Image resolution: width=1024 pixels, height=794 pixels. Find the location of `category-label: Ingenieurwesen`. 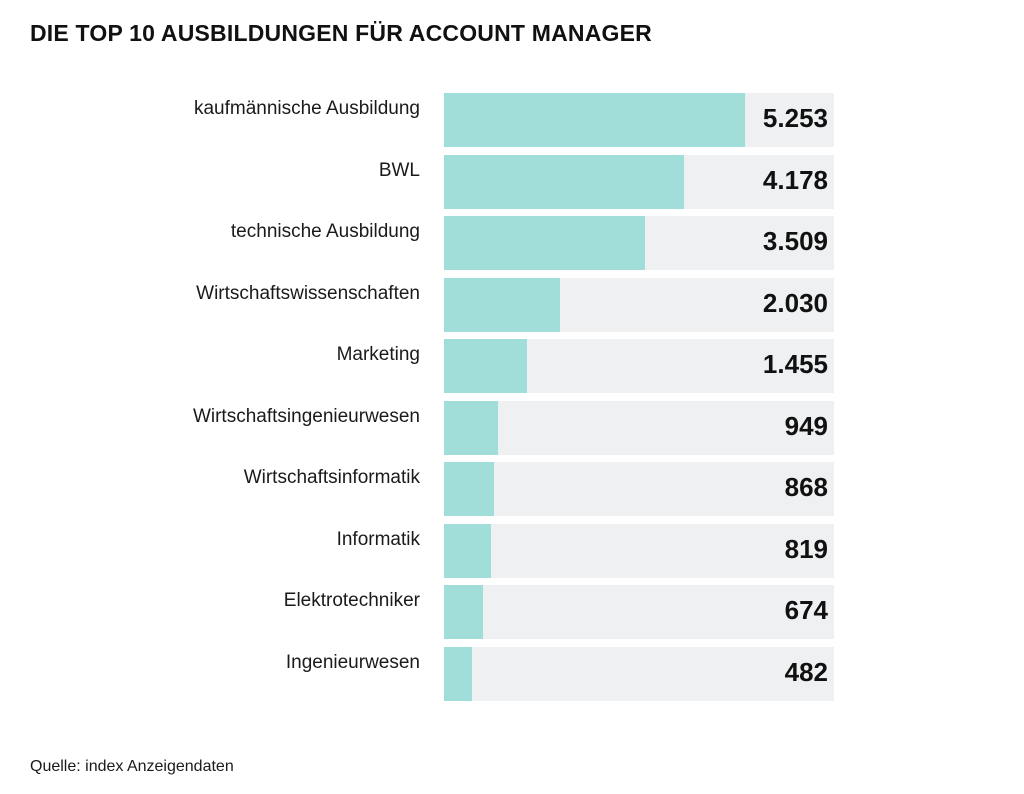

category-label: Ingenieurwesen is located at coordinates (352, 662).